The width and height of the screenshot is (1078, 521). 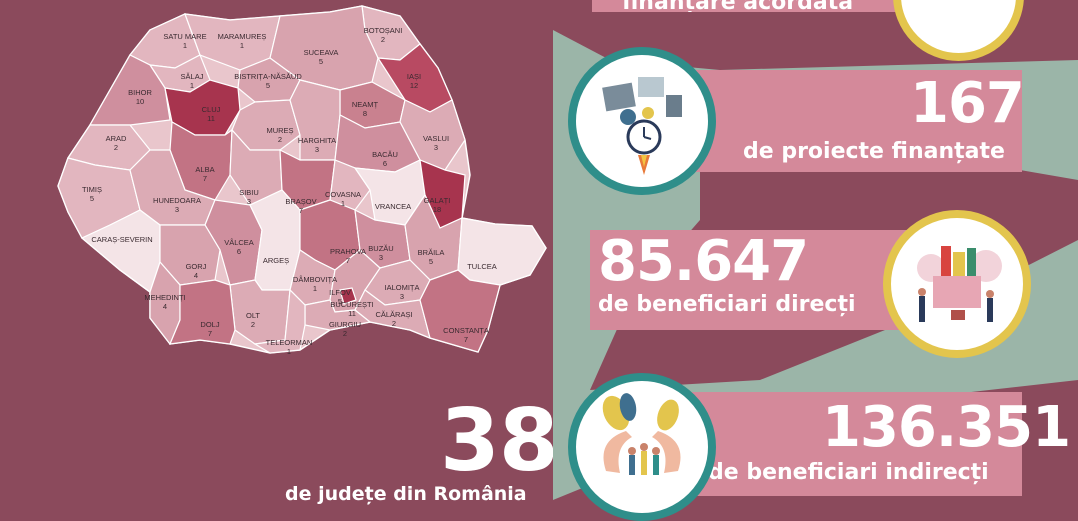 I want to click on county-label: ARAD 2, so click(x=116, y=143).